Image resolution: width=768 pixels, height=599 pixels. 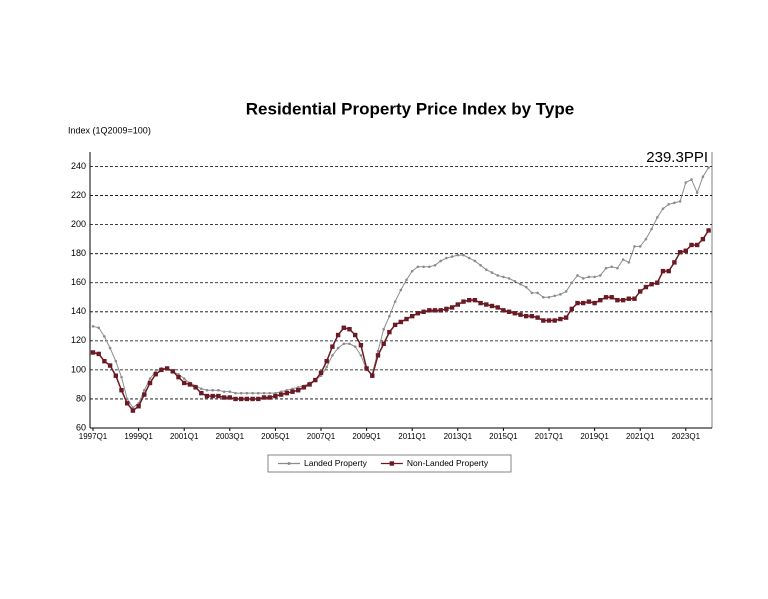 What do you see at coordinates (78, 166) in the screenshot?
I see `y-tick-label: 240` at bounding box center [78, 166].